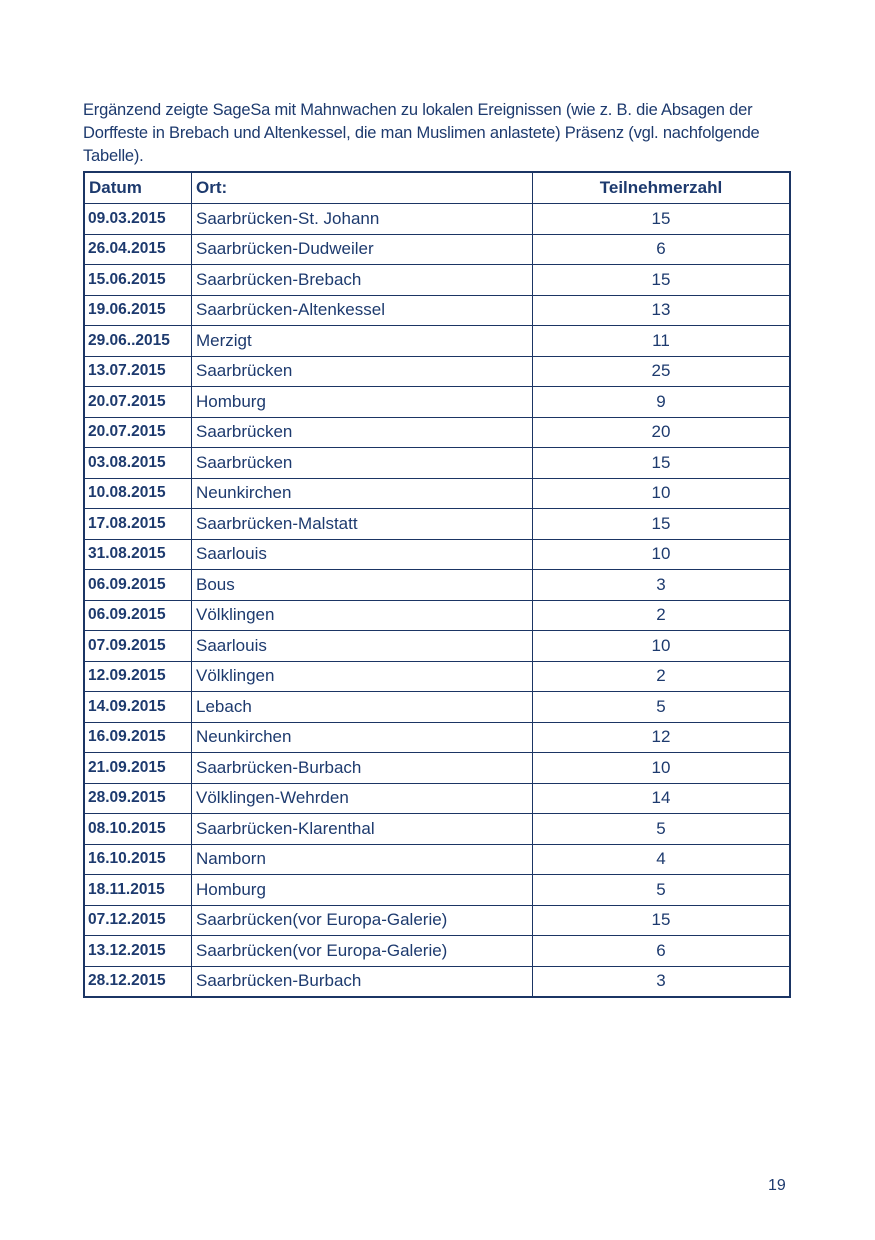 The image size is (875, 1240). I want to click on cell-location: Namborn, so click(362, 859).